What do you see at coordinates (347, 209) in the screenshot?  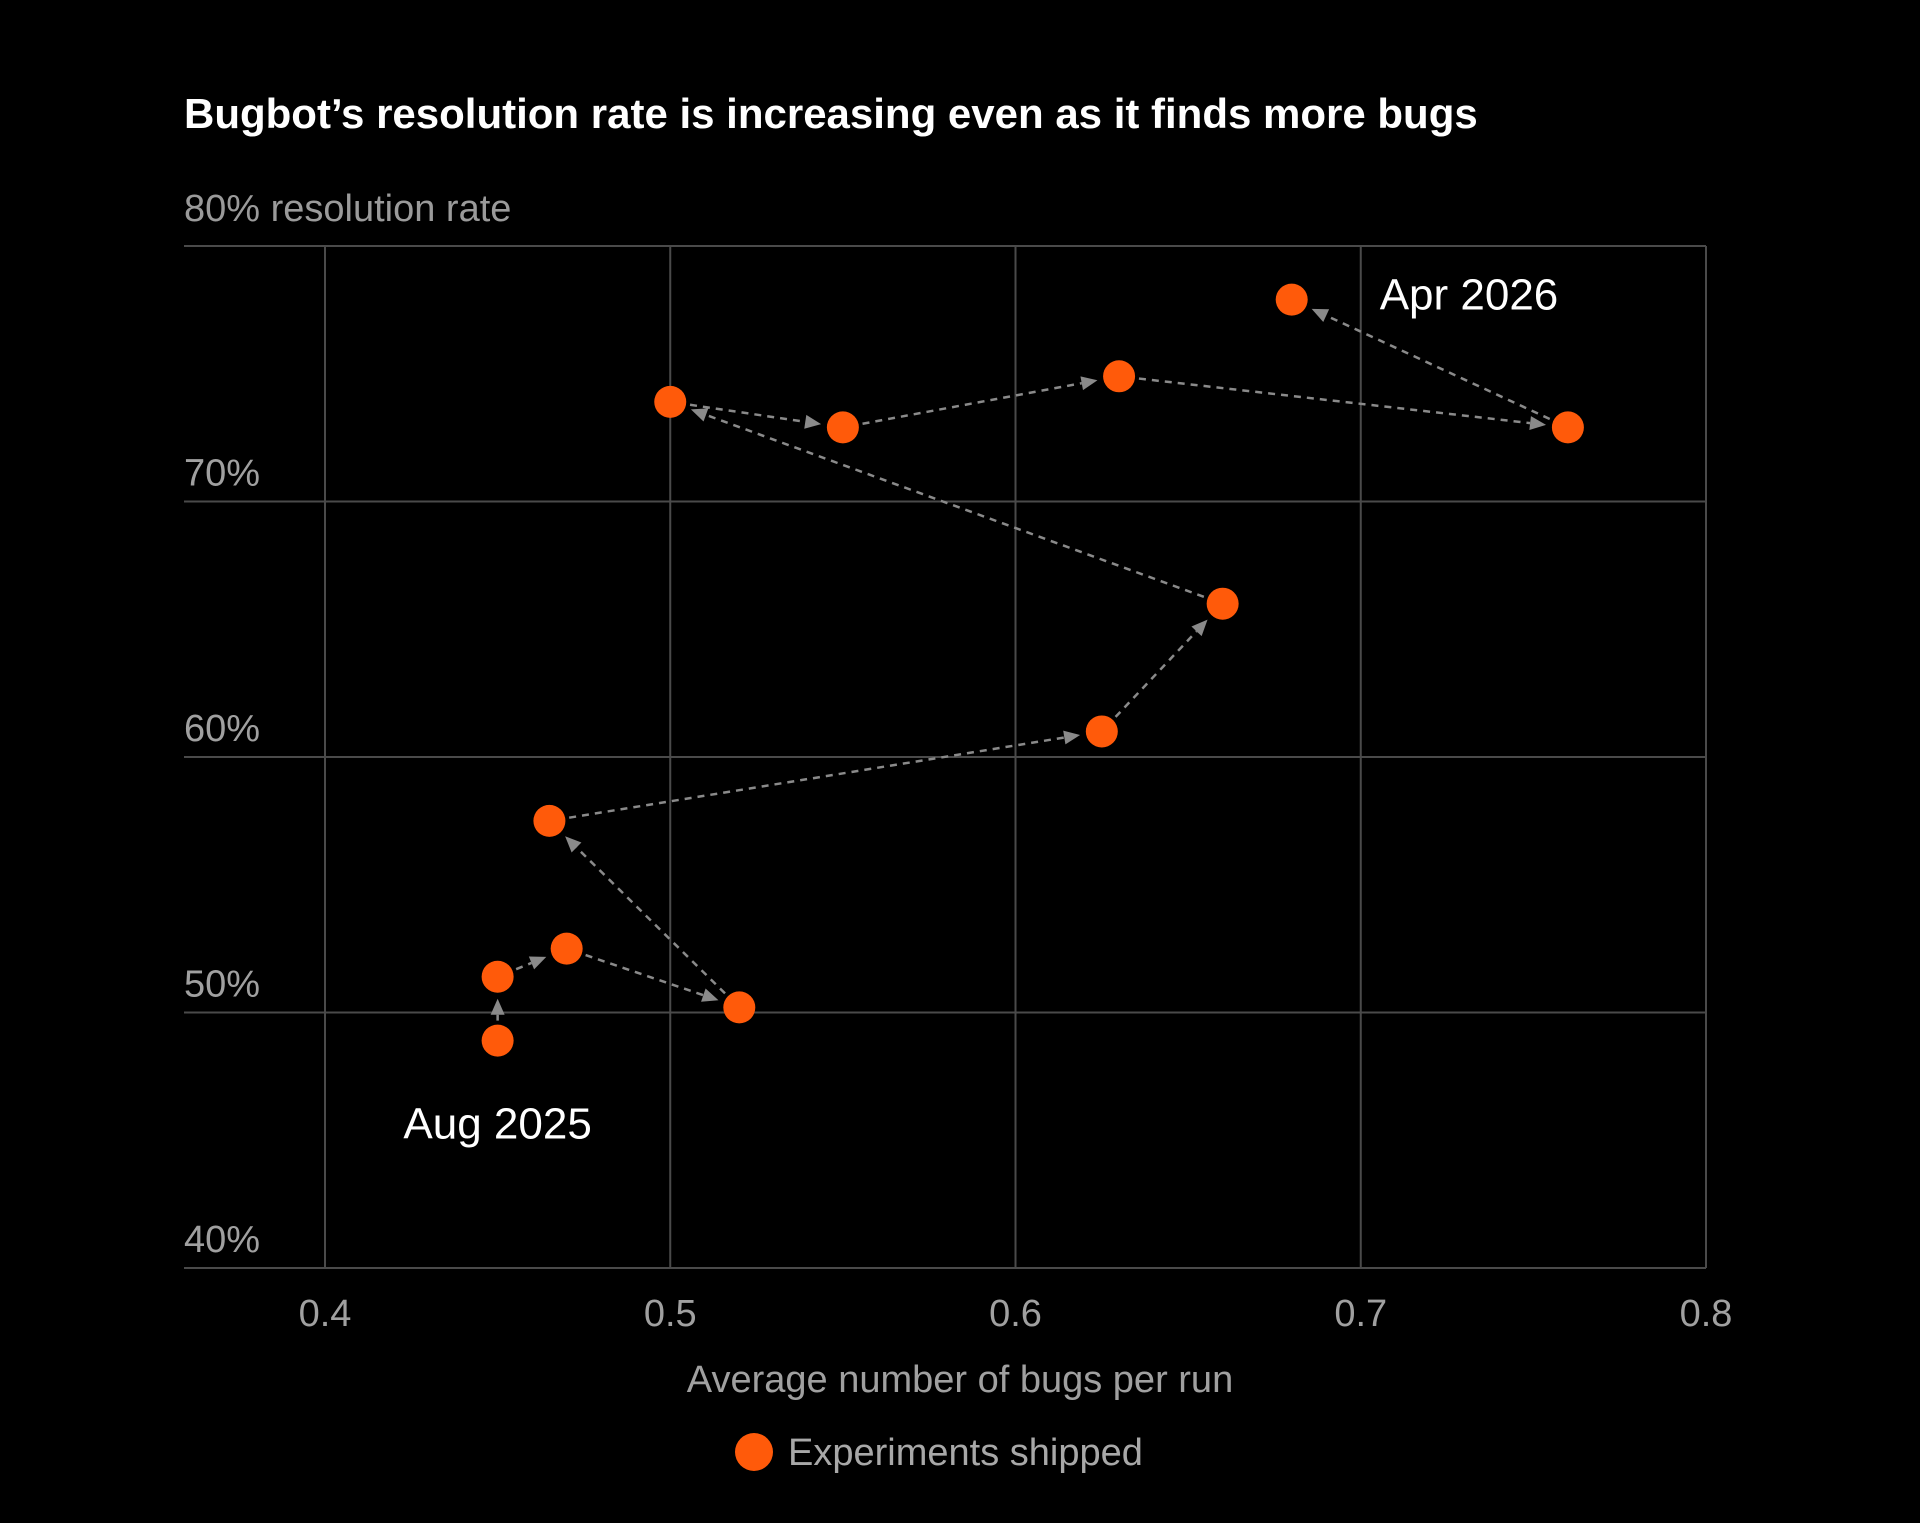 I see `y-axis-label: 80% resolution rate` at bounding box center [347, 209].